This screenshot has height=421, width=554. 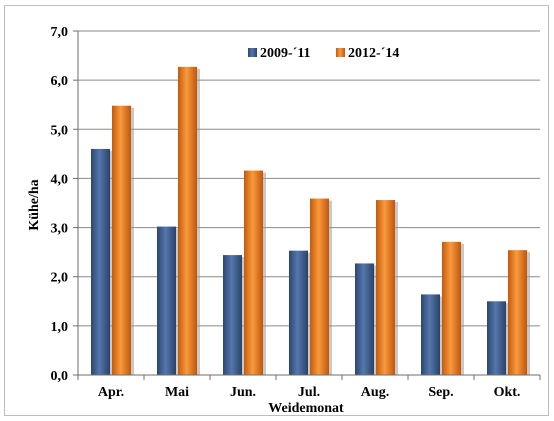 What do you see at coordinates (285, 53) in the screenshot?
I see `legend-label: 2009-´11` at bounding box center [285, 53].